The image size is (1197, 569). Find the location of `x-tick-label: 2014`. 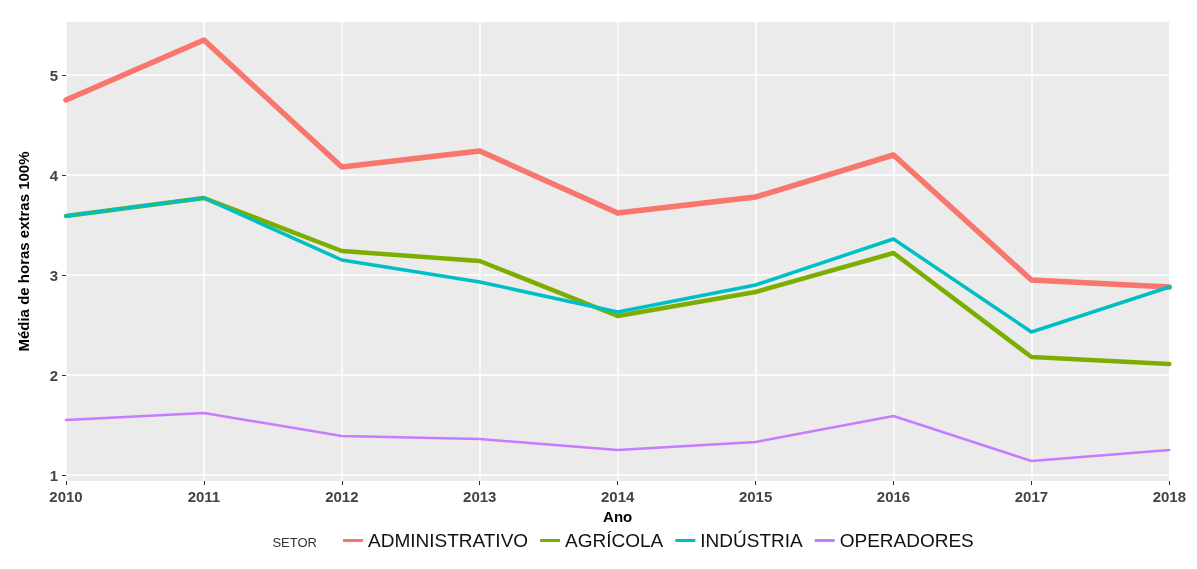

x-tick-label: 2014 is located at coordinates (617, 496).